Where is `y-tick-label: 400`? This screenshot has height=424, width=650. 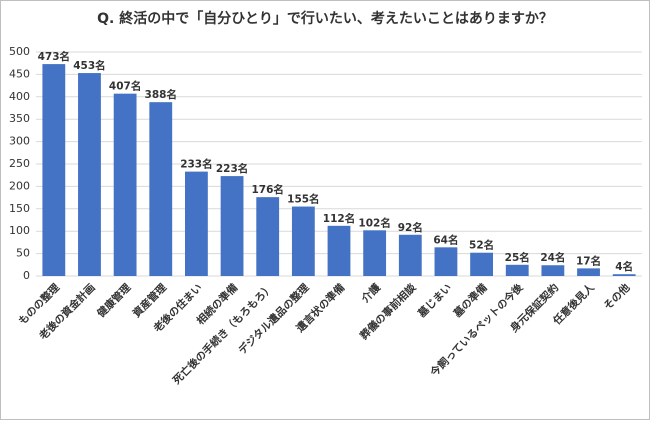
y-tick-label: 400 is located at coordinates (19, 96).